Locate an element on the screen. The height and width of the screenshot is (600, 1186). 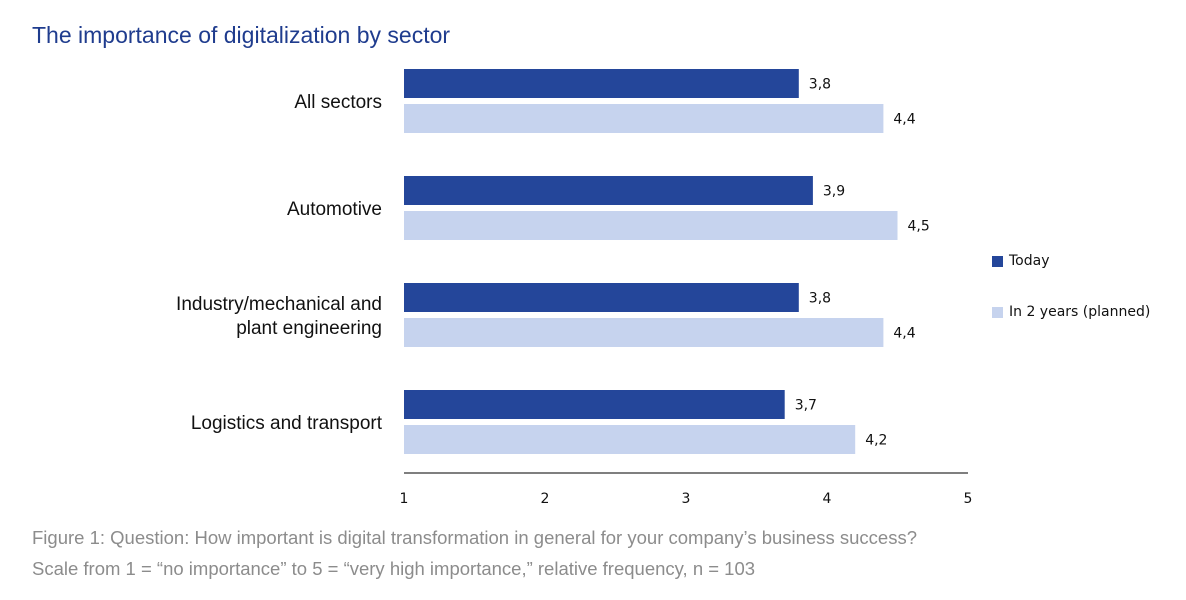
value-label-planned-0: 4,4 is located at coordinates (904, 120).